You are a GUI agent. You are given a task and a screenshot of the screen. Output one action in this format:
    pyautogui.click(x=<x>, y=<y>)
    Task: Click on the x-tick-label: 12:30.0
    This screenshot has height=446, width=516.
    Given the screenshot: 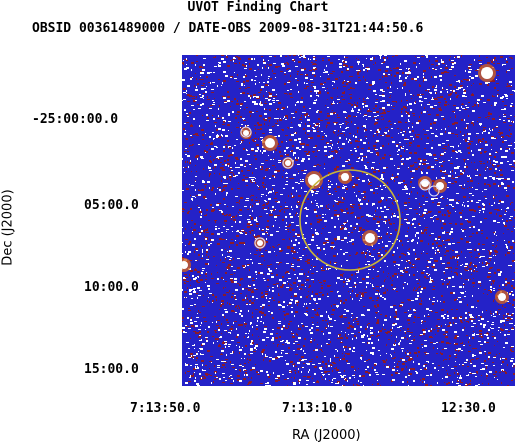 What is the action you would take?
    pyautogui.click(x=468, y=408)
    